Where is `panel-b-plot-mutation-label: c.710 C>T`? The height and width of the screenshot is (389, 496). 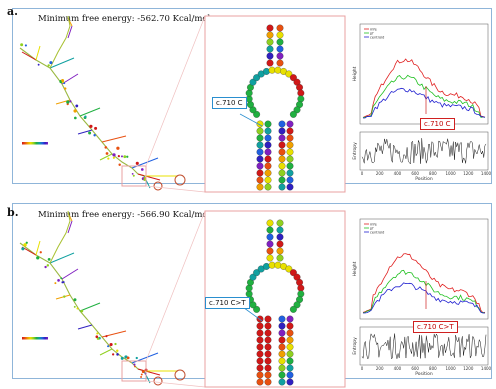
panel-b-plot-mutation-label: c.710 C>T is located at coordinates (435, 327).